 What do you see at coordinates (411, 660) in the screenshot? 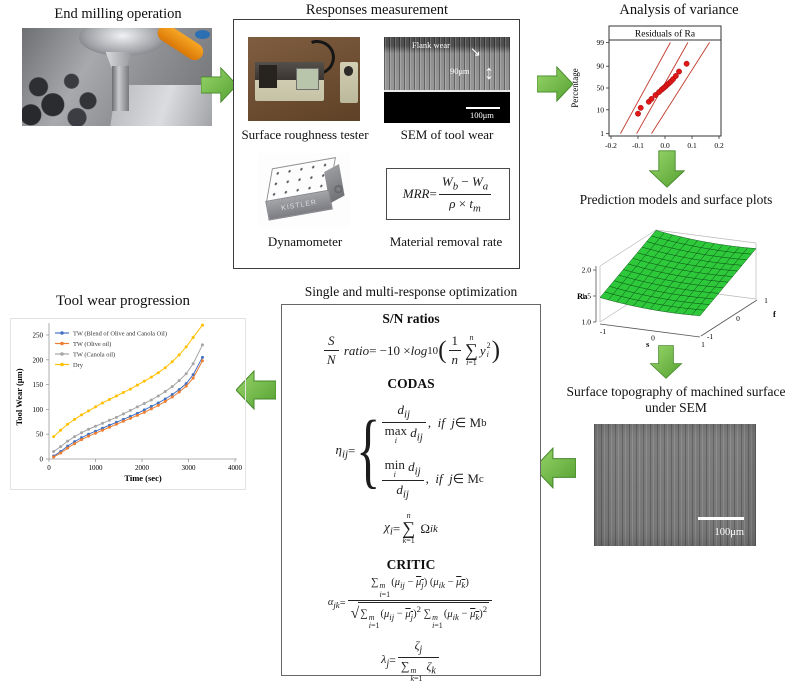
I see `lambda-formula: λj = ζj ∑ m k=1 ζk` at bounding box center [411, 660].